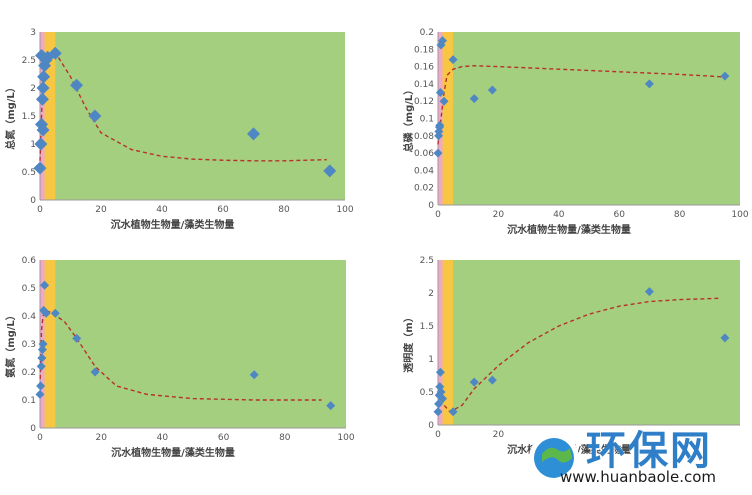  What do you see at coordinates (424, 171) in the screenshot?
I see `y-tick-label: 0.04` at bounding box center [424, 171].